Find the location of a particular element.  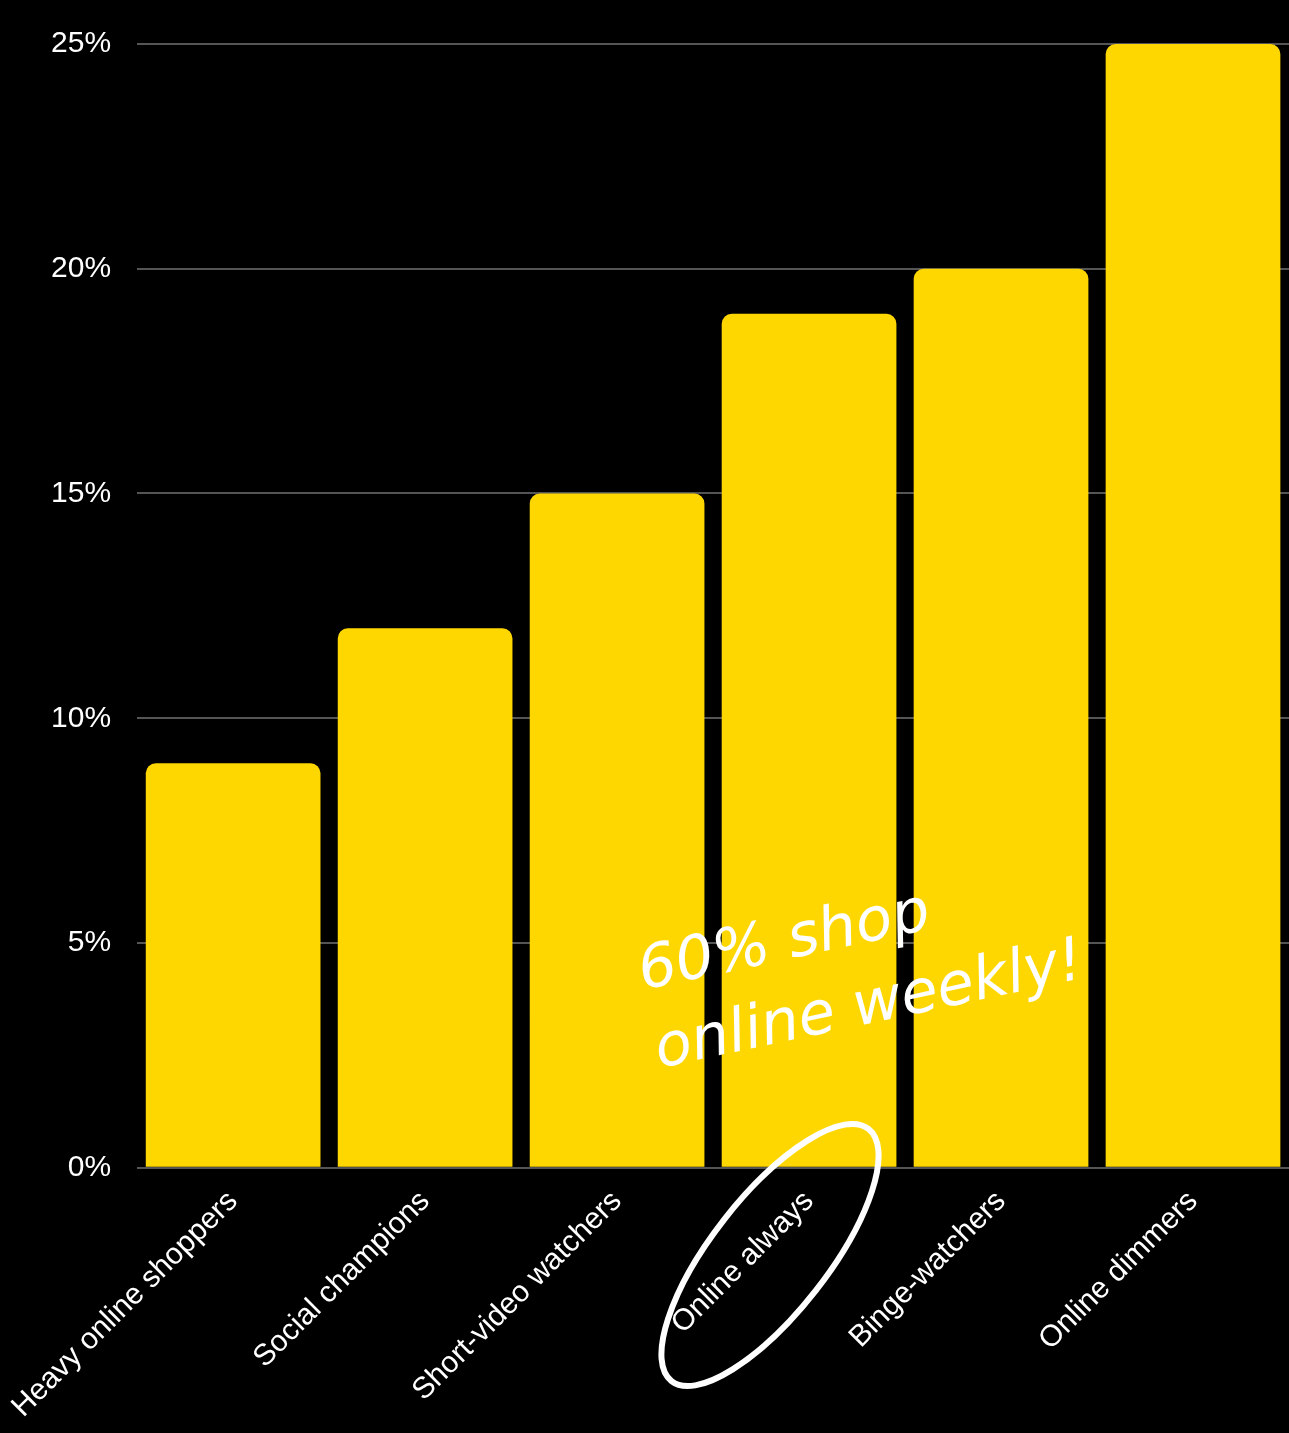

y-tick-label: 15% is located at coordinates (81, 491).